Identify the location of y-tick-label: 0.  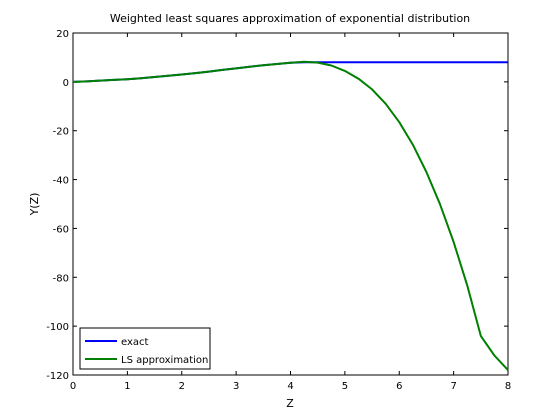
(66, 83).